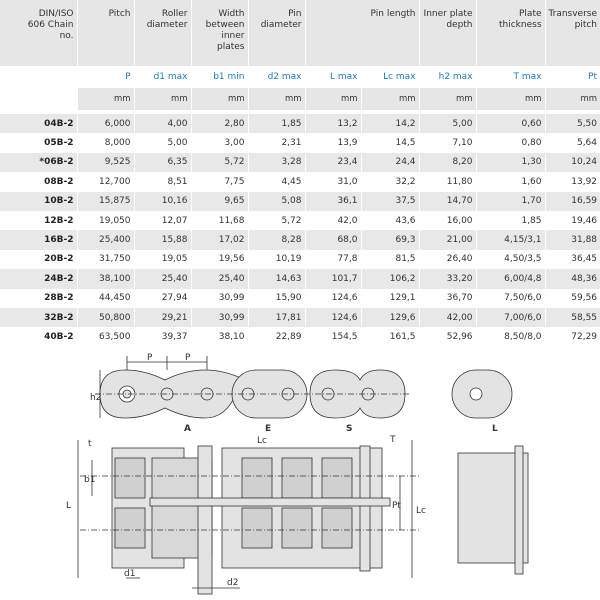 The image size is (600, 600). What do you see at coordinates (390, 124) in the screenshot?
I see `value-cell: 14,2` at bounding box center [390, 124].